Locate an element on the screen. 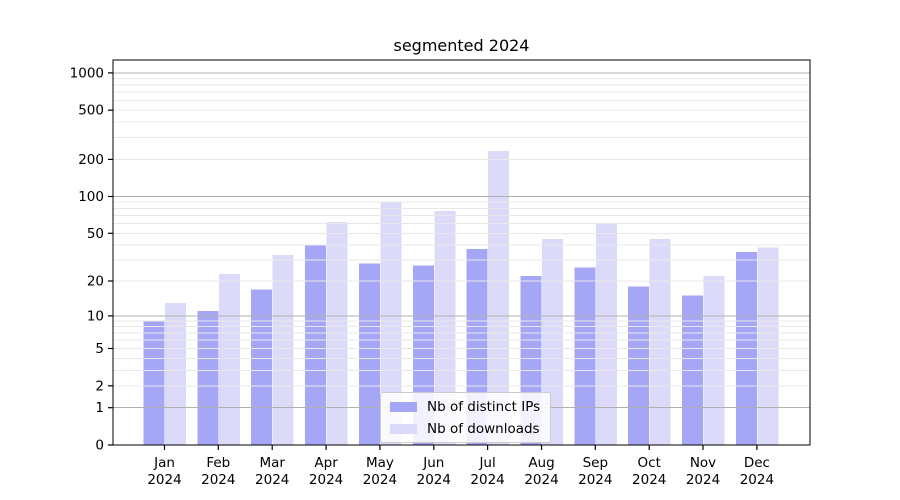 Image resolution: width=900 pixels, height=500 pixels. y-tick-label-200: 200 is located at coordinates (91, 160).